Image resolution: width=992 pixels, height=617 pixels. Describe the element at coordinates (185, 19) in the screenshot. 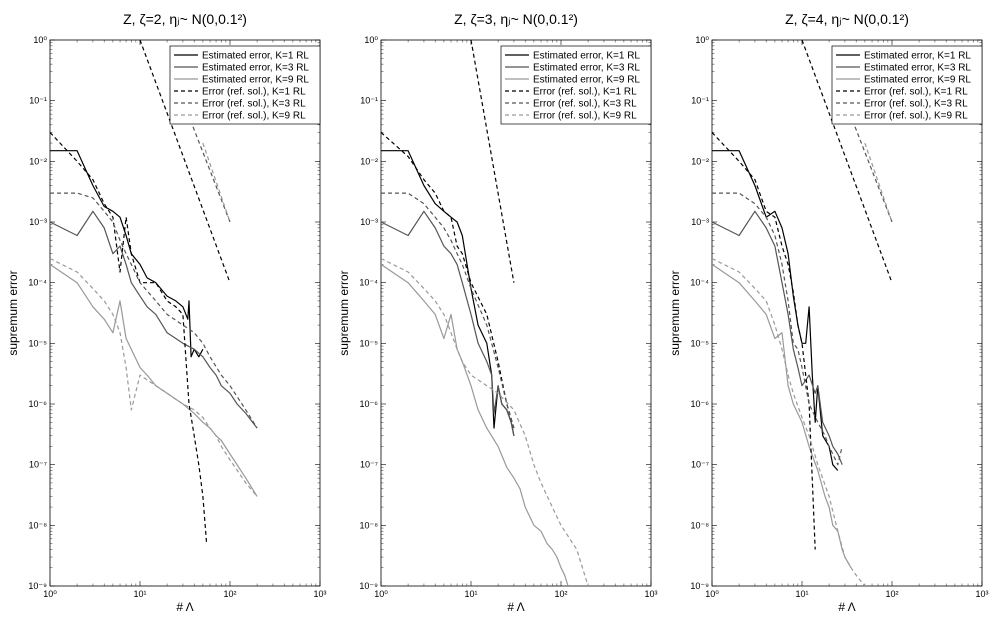

I see `chart-title: Z, ζ=2, ηⱼ~ N(0,0.1²)` at that location.